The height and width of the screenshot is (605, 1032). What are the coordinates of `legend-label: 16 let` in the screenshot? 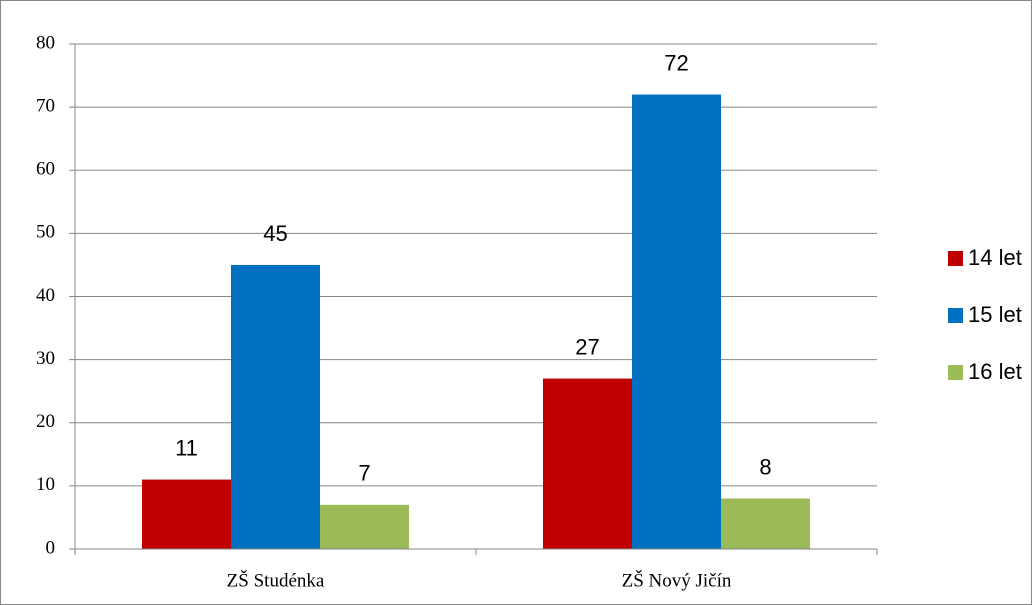 It's located at (995, 371).